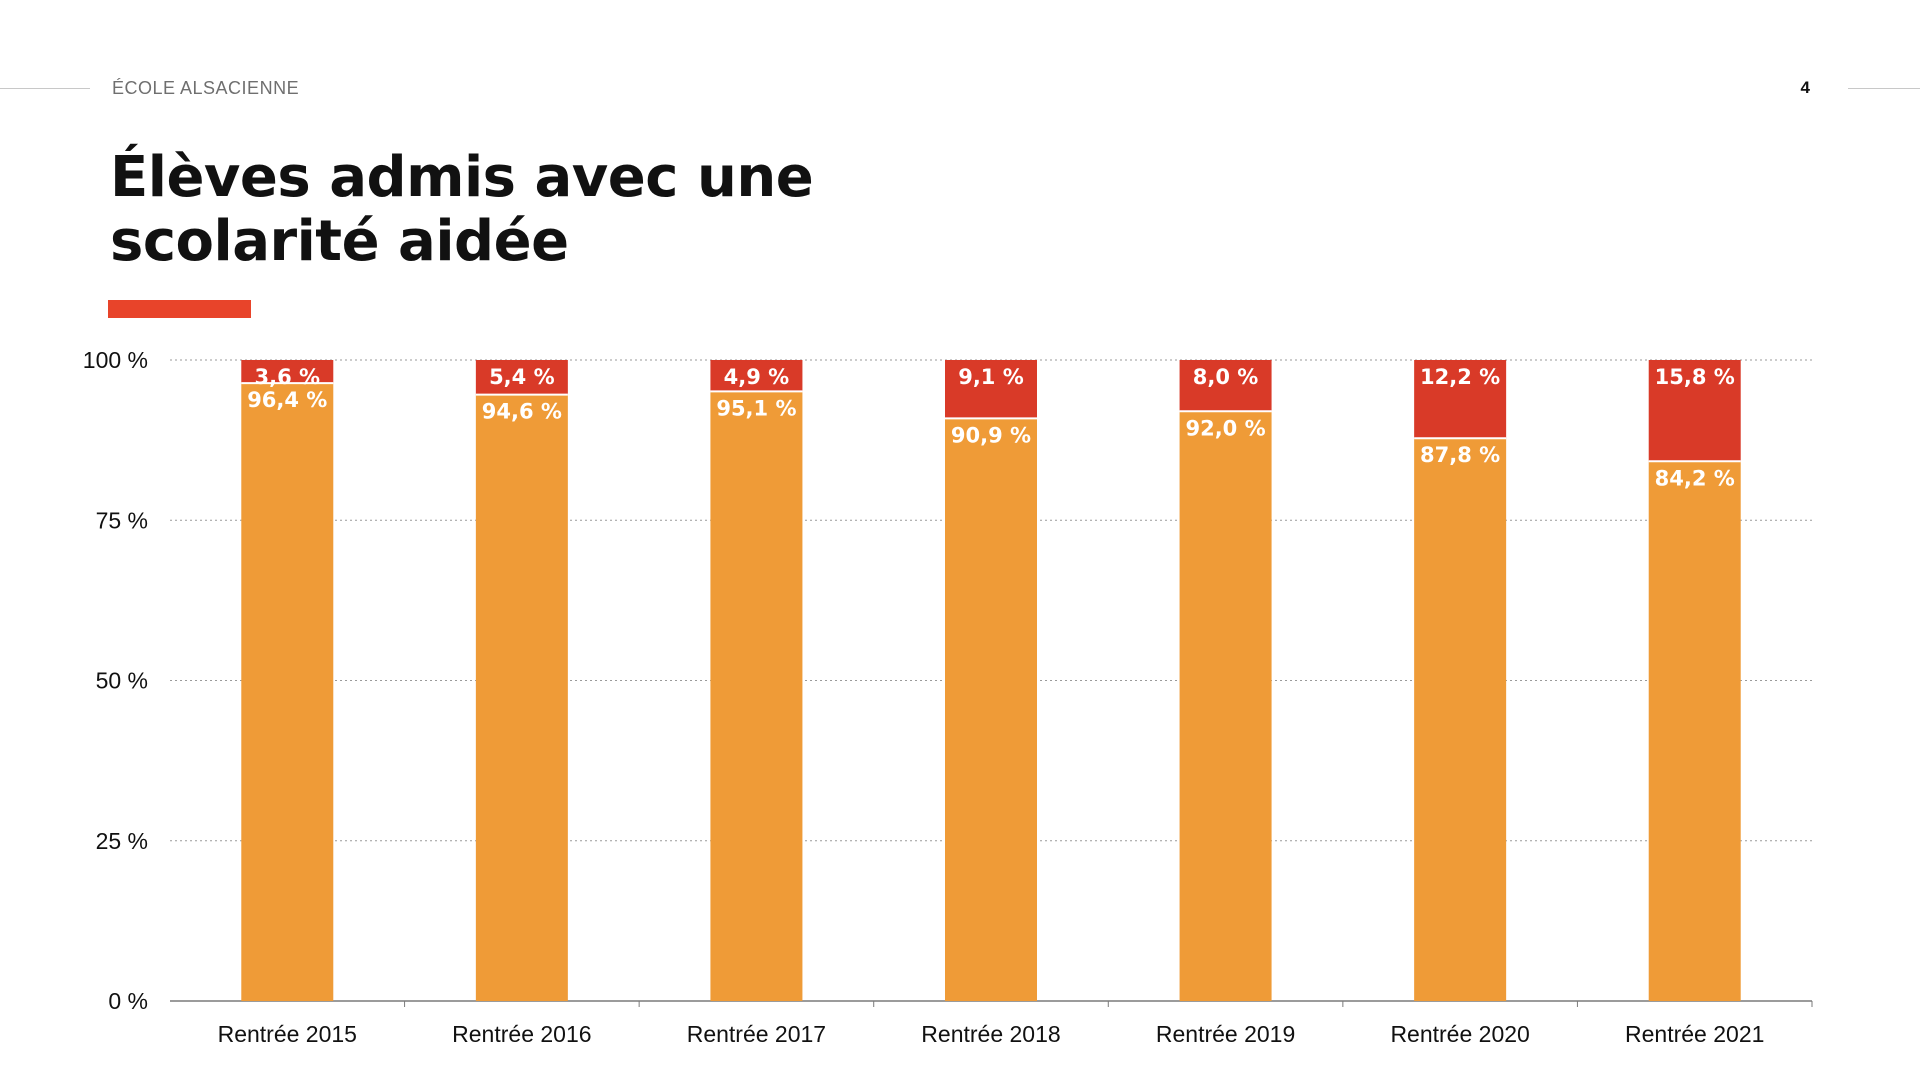 The image size is (1920, 1080). What do you see at coordinates (990, 1034) in the screenshot?
I see `x-tick-label: Rentrée 2018` at bounding box center [990, 1034].